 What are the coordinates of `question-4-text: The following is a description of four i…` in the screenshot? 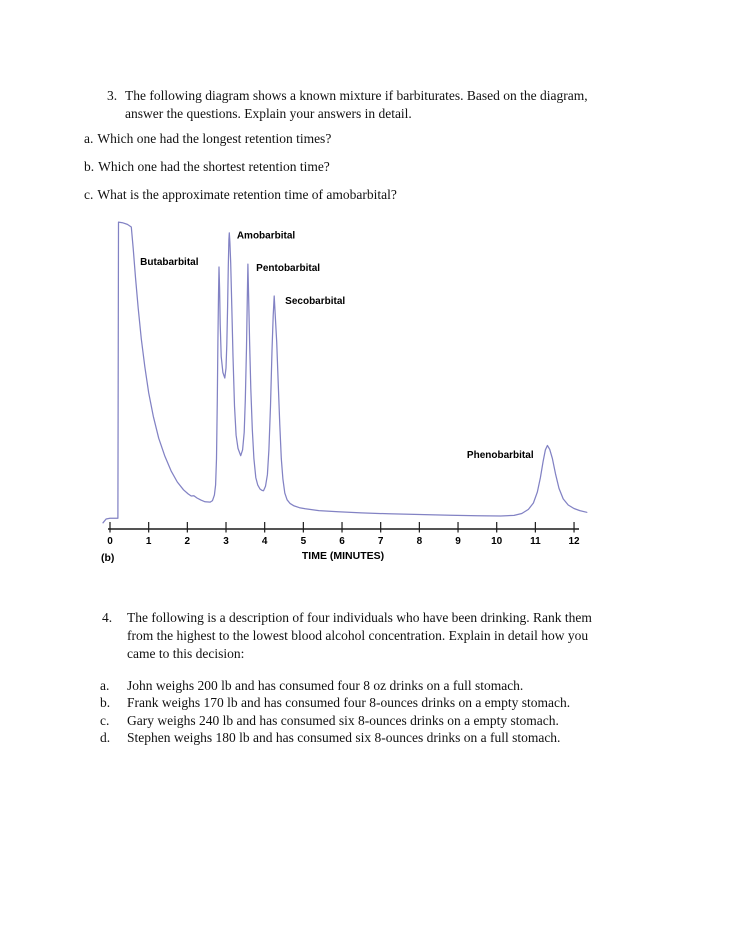 It's located at (359, 636).